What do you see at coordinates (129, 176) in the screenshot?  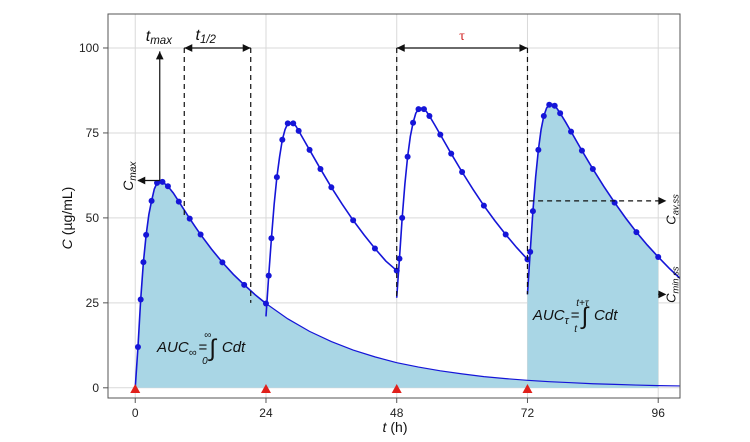 I see `cmax-label: Cmax` at bounding box center [129, 176].